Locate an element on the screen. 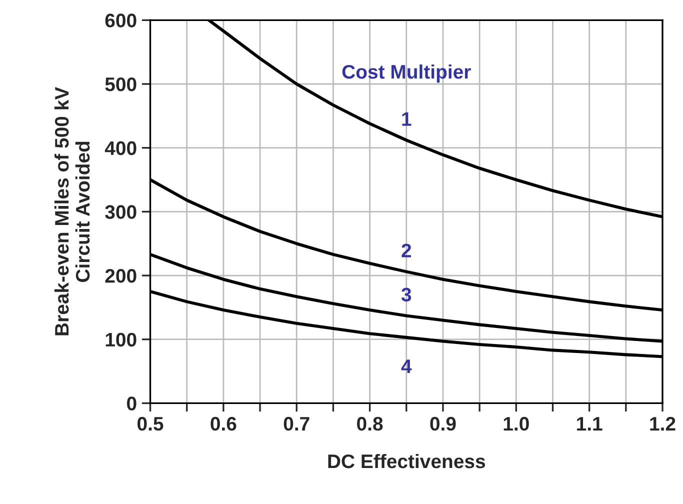 This screenshot has width=683, height=504. series-label: 4 is located at coordinates (406, 367).